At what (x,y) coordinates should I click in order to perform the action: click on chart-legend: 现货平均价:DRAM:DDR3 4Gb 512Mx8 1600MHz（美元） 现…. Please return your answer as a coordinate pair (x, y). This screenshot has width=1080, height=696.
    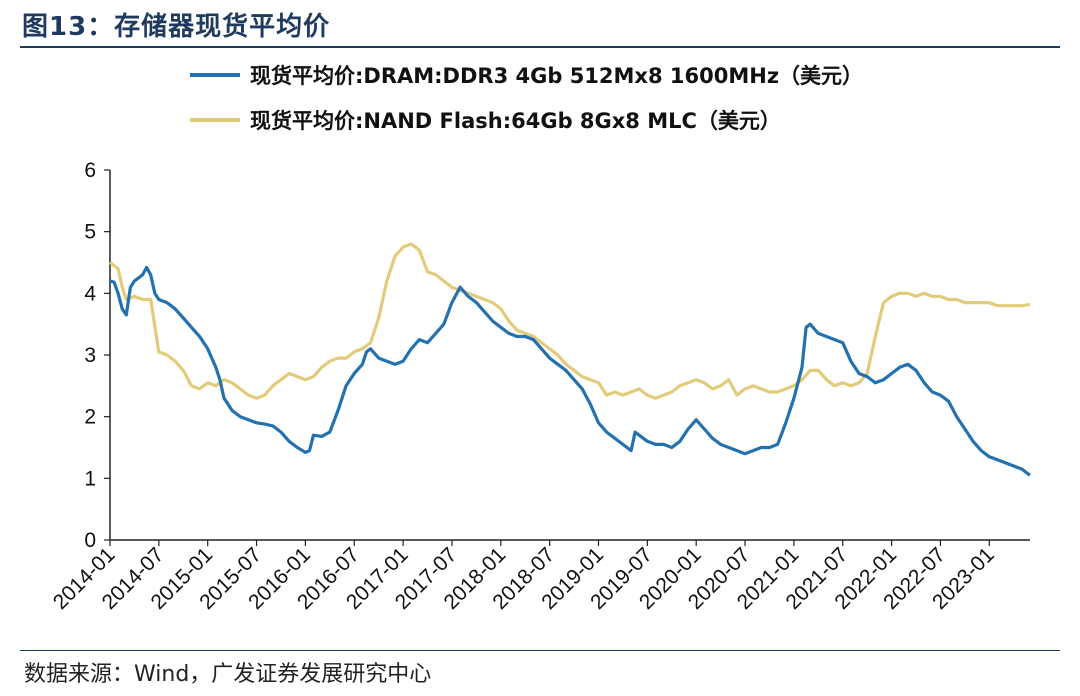
    Looking at the image, I should click on (526, 98).